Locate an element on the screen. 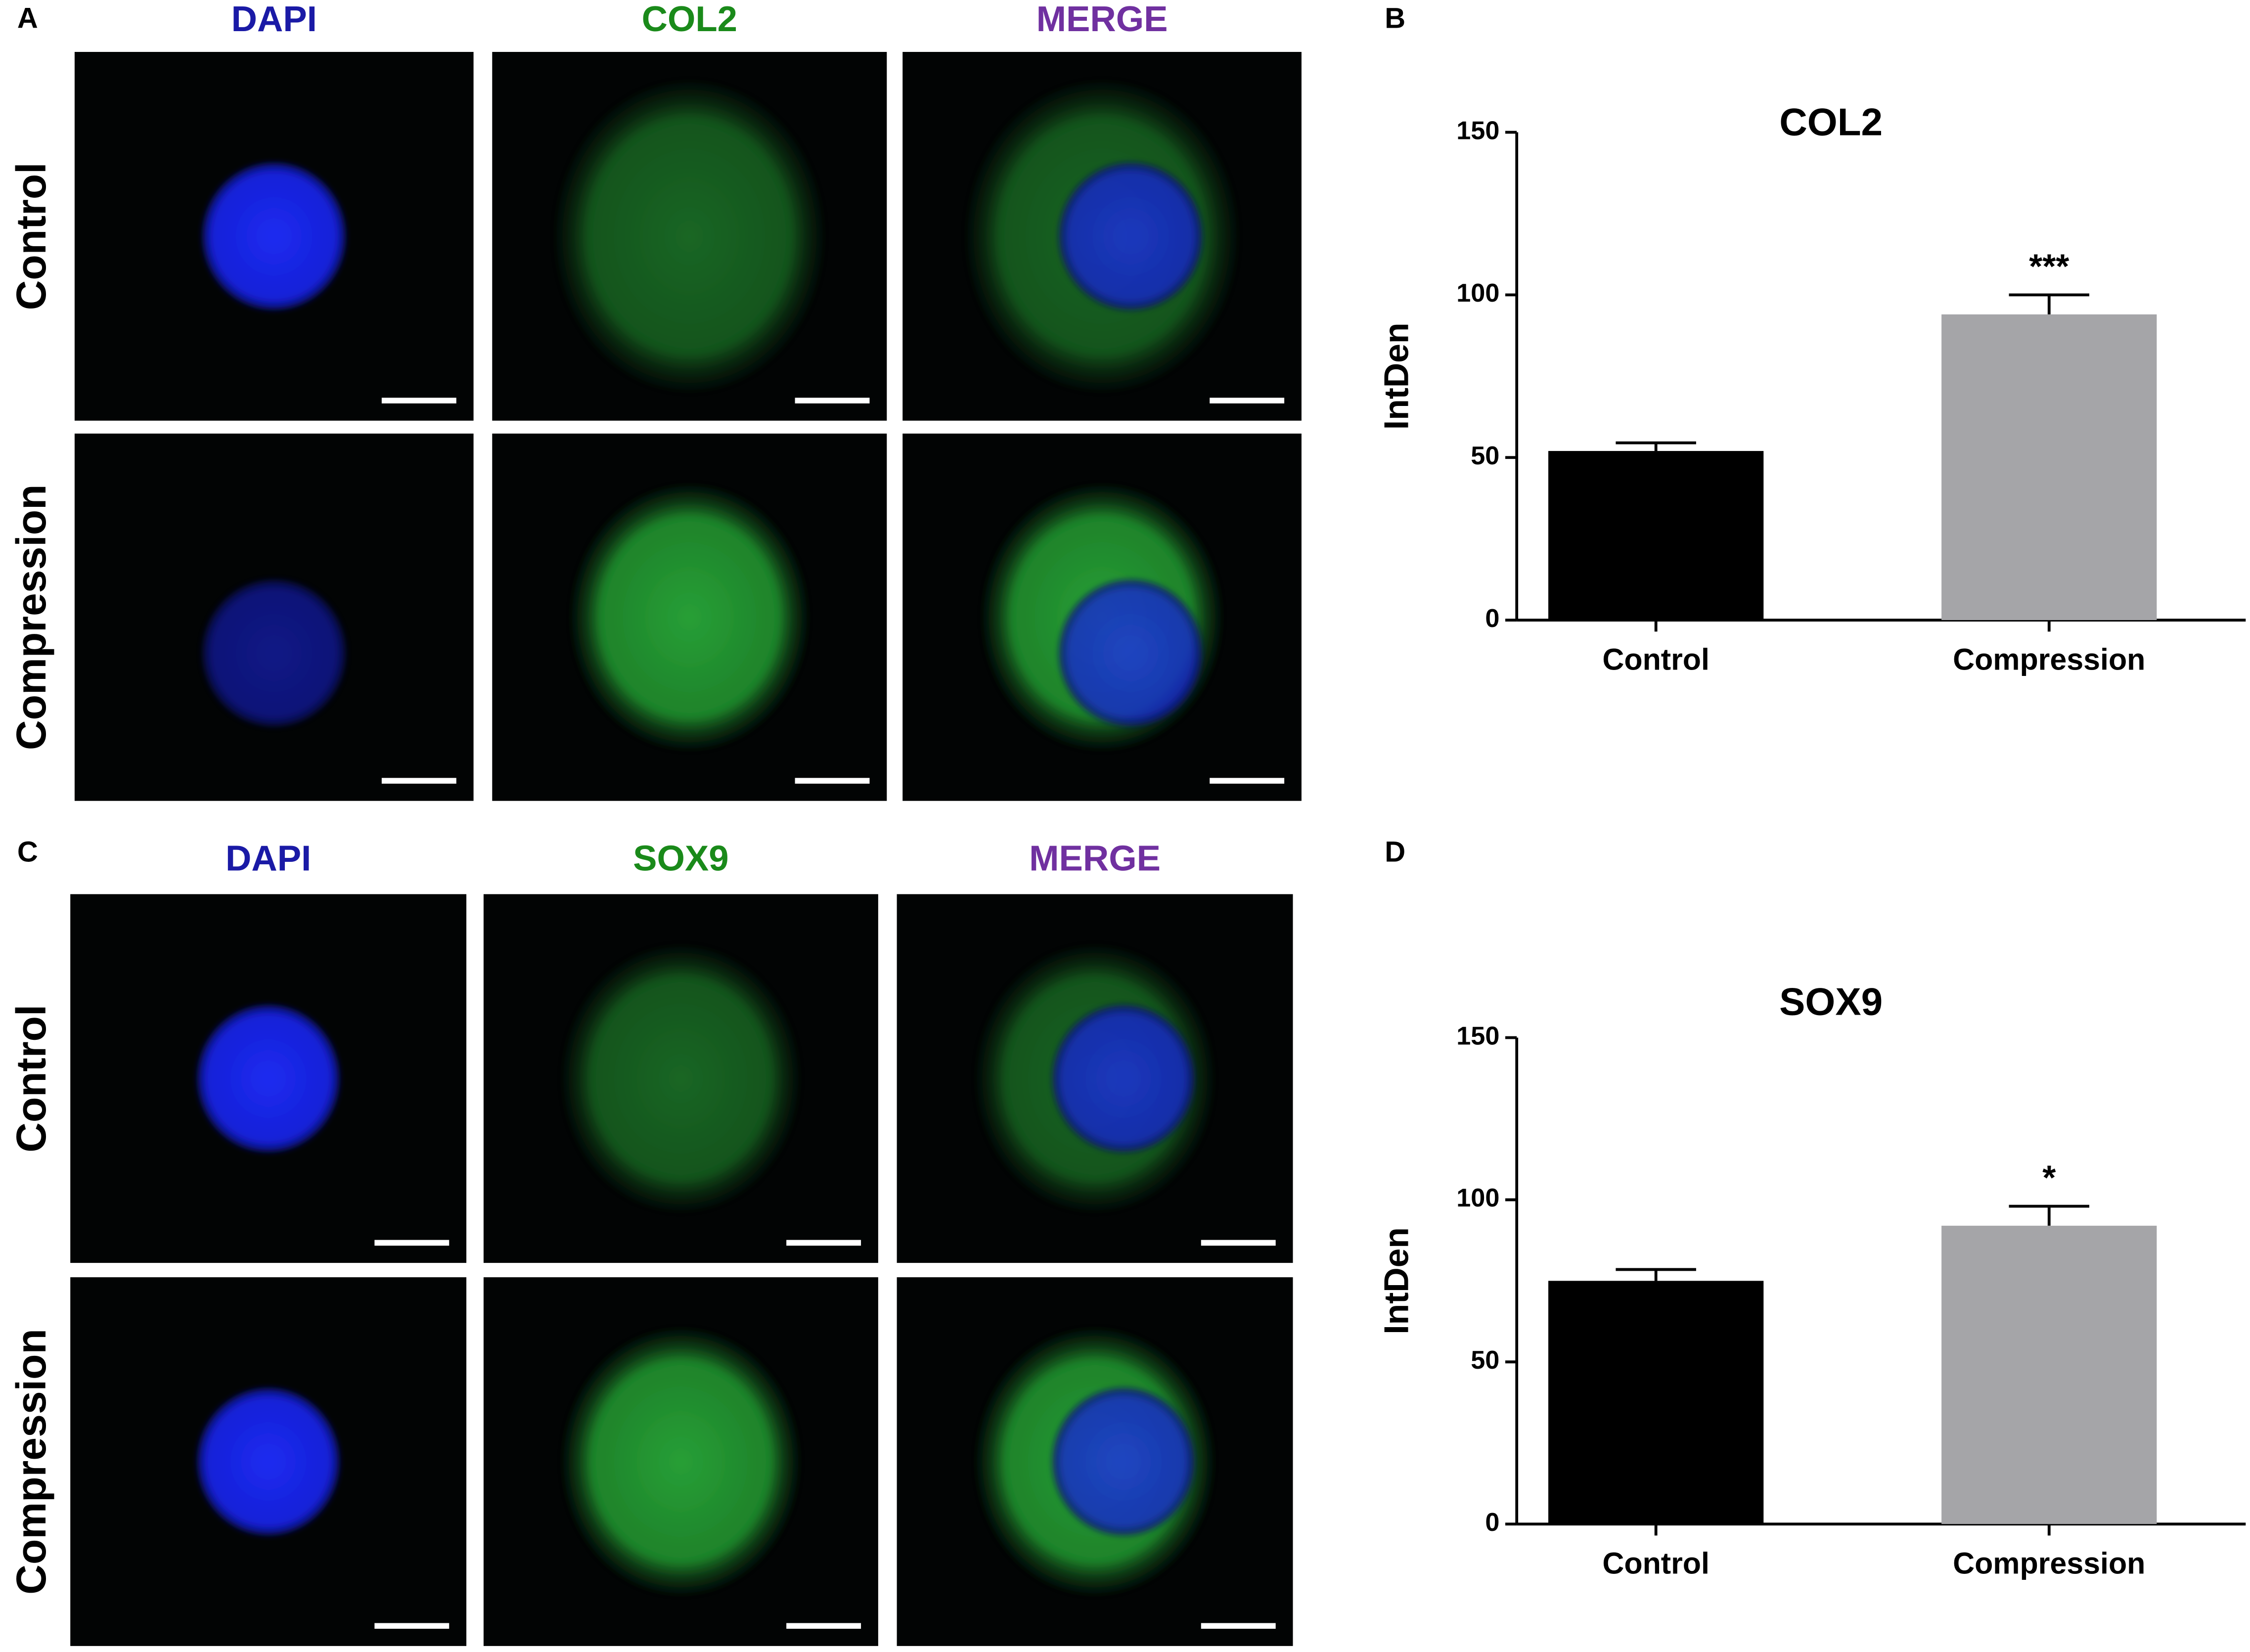 The height and width of the screenshot is (1652, 2250). panel-letter: A is located at coordinates (27, 18).